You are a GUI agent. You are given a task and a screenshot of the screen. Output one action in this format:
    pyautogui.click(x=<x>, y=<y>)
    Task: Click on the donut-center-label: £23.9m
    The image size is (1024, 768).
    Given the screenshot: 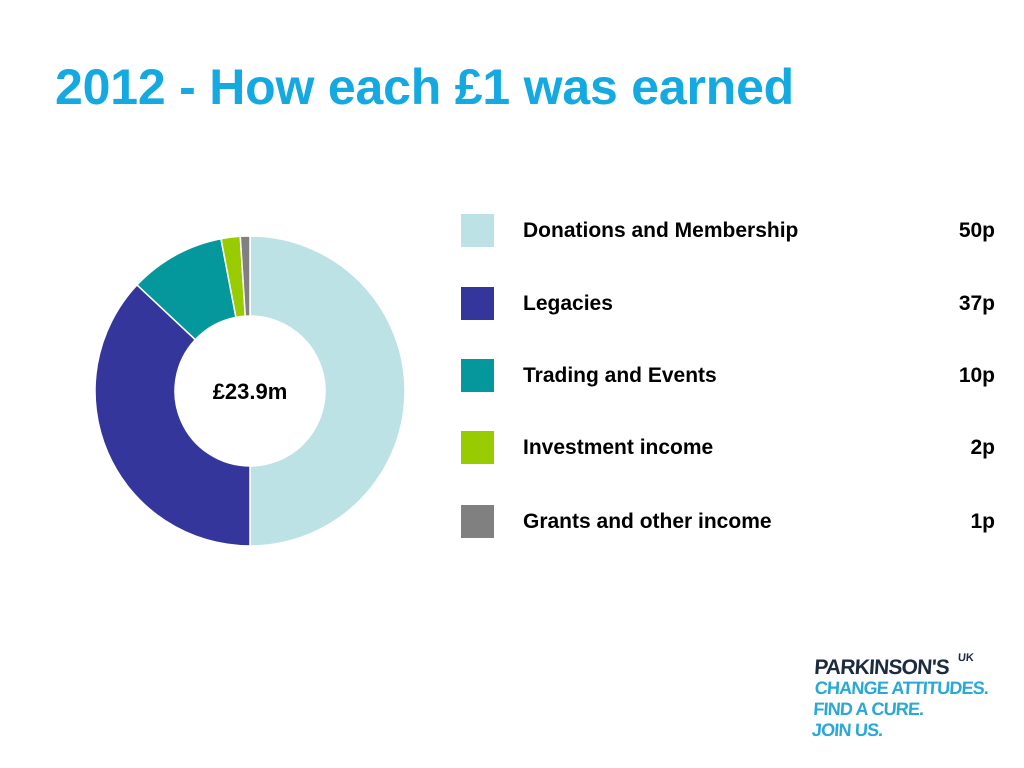 What is the action you would take?
    pyautogui.click(x=250, y=391)
    